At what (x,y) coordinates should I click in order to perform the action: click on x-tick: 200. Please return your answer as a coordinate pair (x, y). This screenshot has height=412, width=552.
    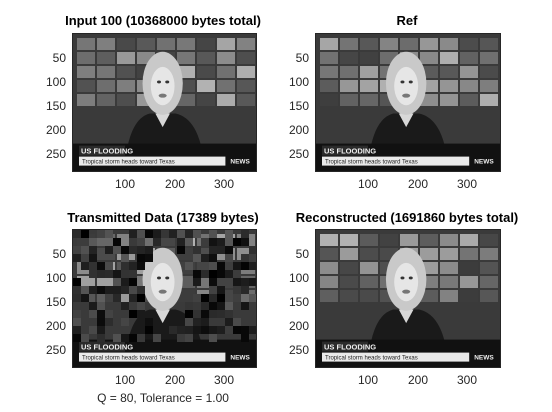
    Looking at the image, I should click on (175, 380).